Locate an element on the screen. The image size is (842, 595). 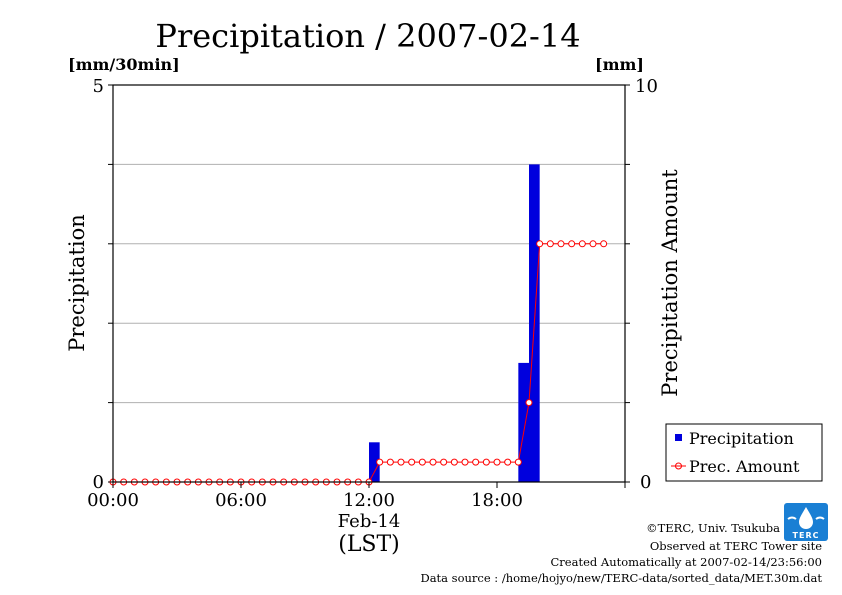
legend-amount-marker is located at coordinates (678, 466).